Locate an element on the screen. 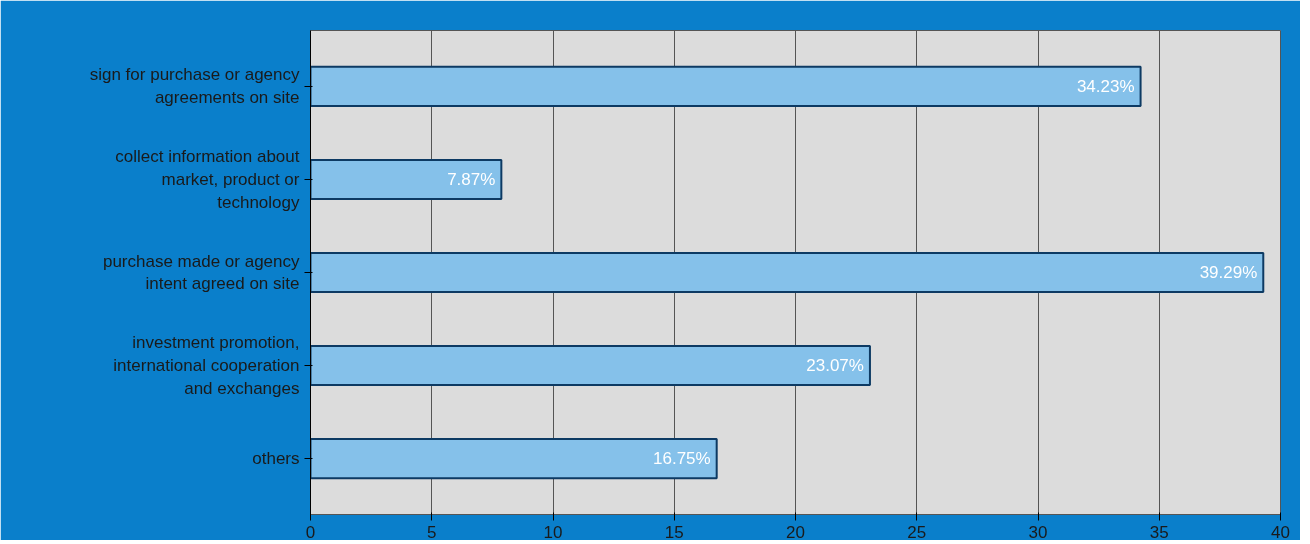 This screenshot has width=1310, height=544. x-tick-label: 35 is located at coordinates (1159, 532).